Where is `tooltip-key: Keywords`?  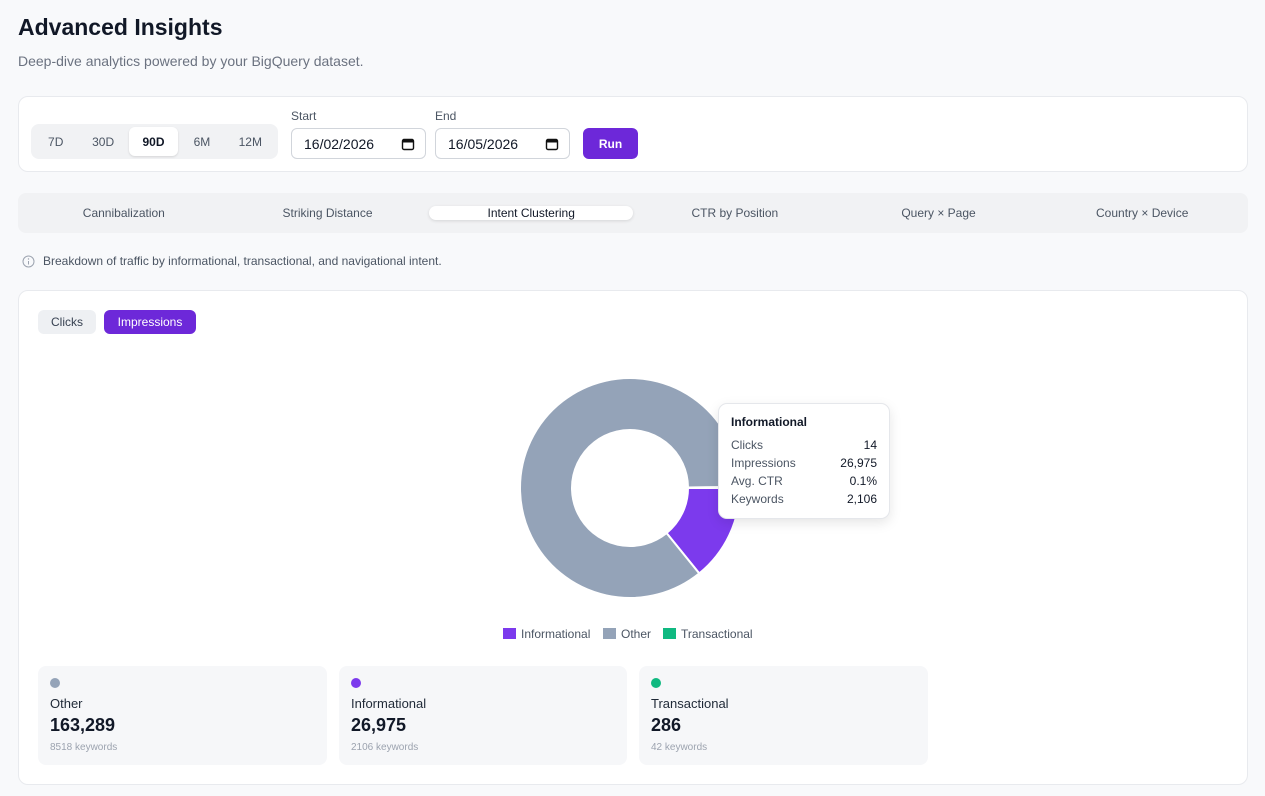 tooltip-key: Keywords is located at coordinates (757, 499).